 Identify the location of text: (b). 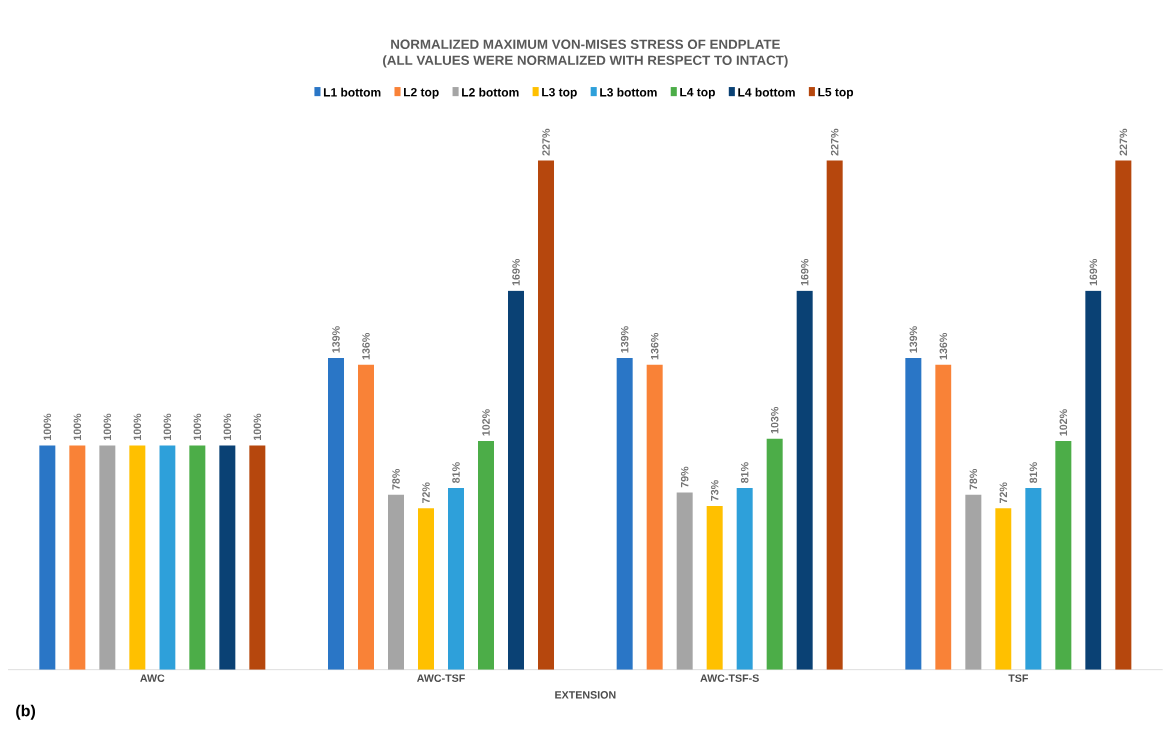
(26, 712).